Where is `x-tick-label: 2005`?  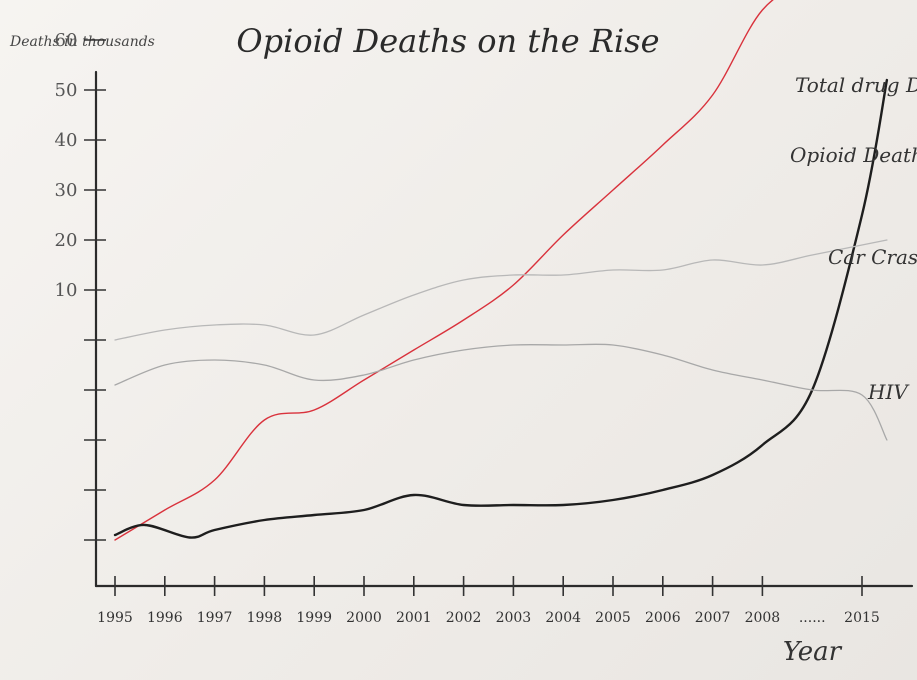 x-tick-label: 2005 is located at coordinates (613, 618).